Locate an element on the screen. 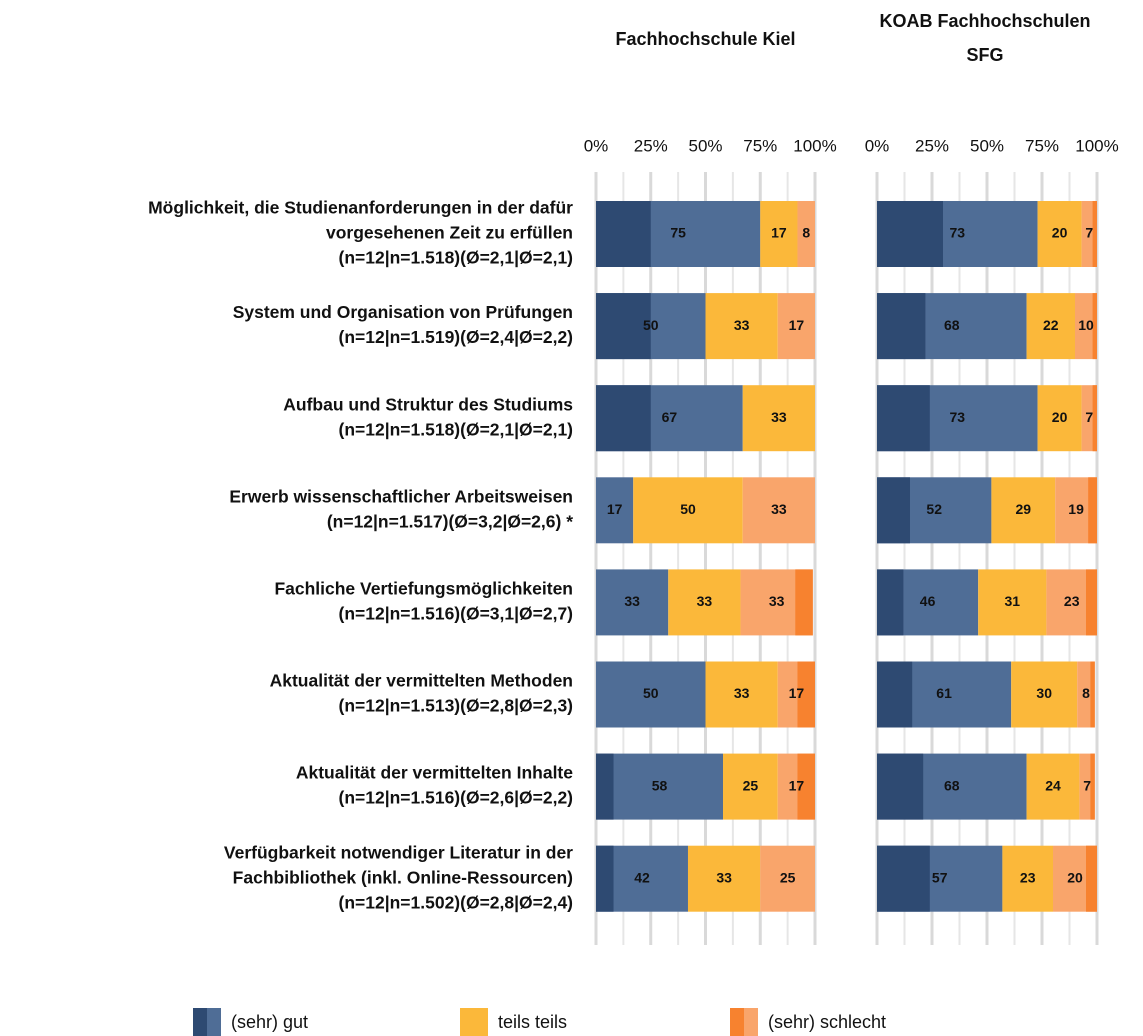 This screenshot has height=1036, width=1143. legend-label: (sehr) gut is located at coordinates (269, 1022).